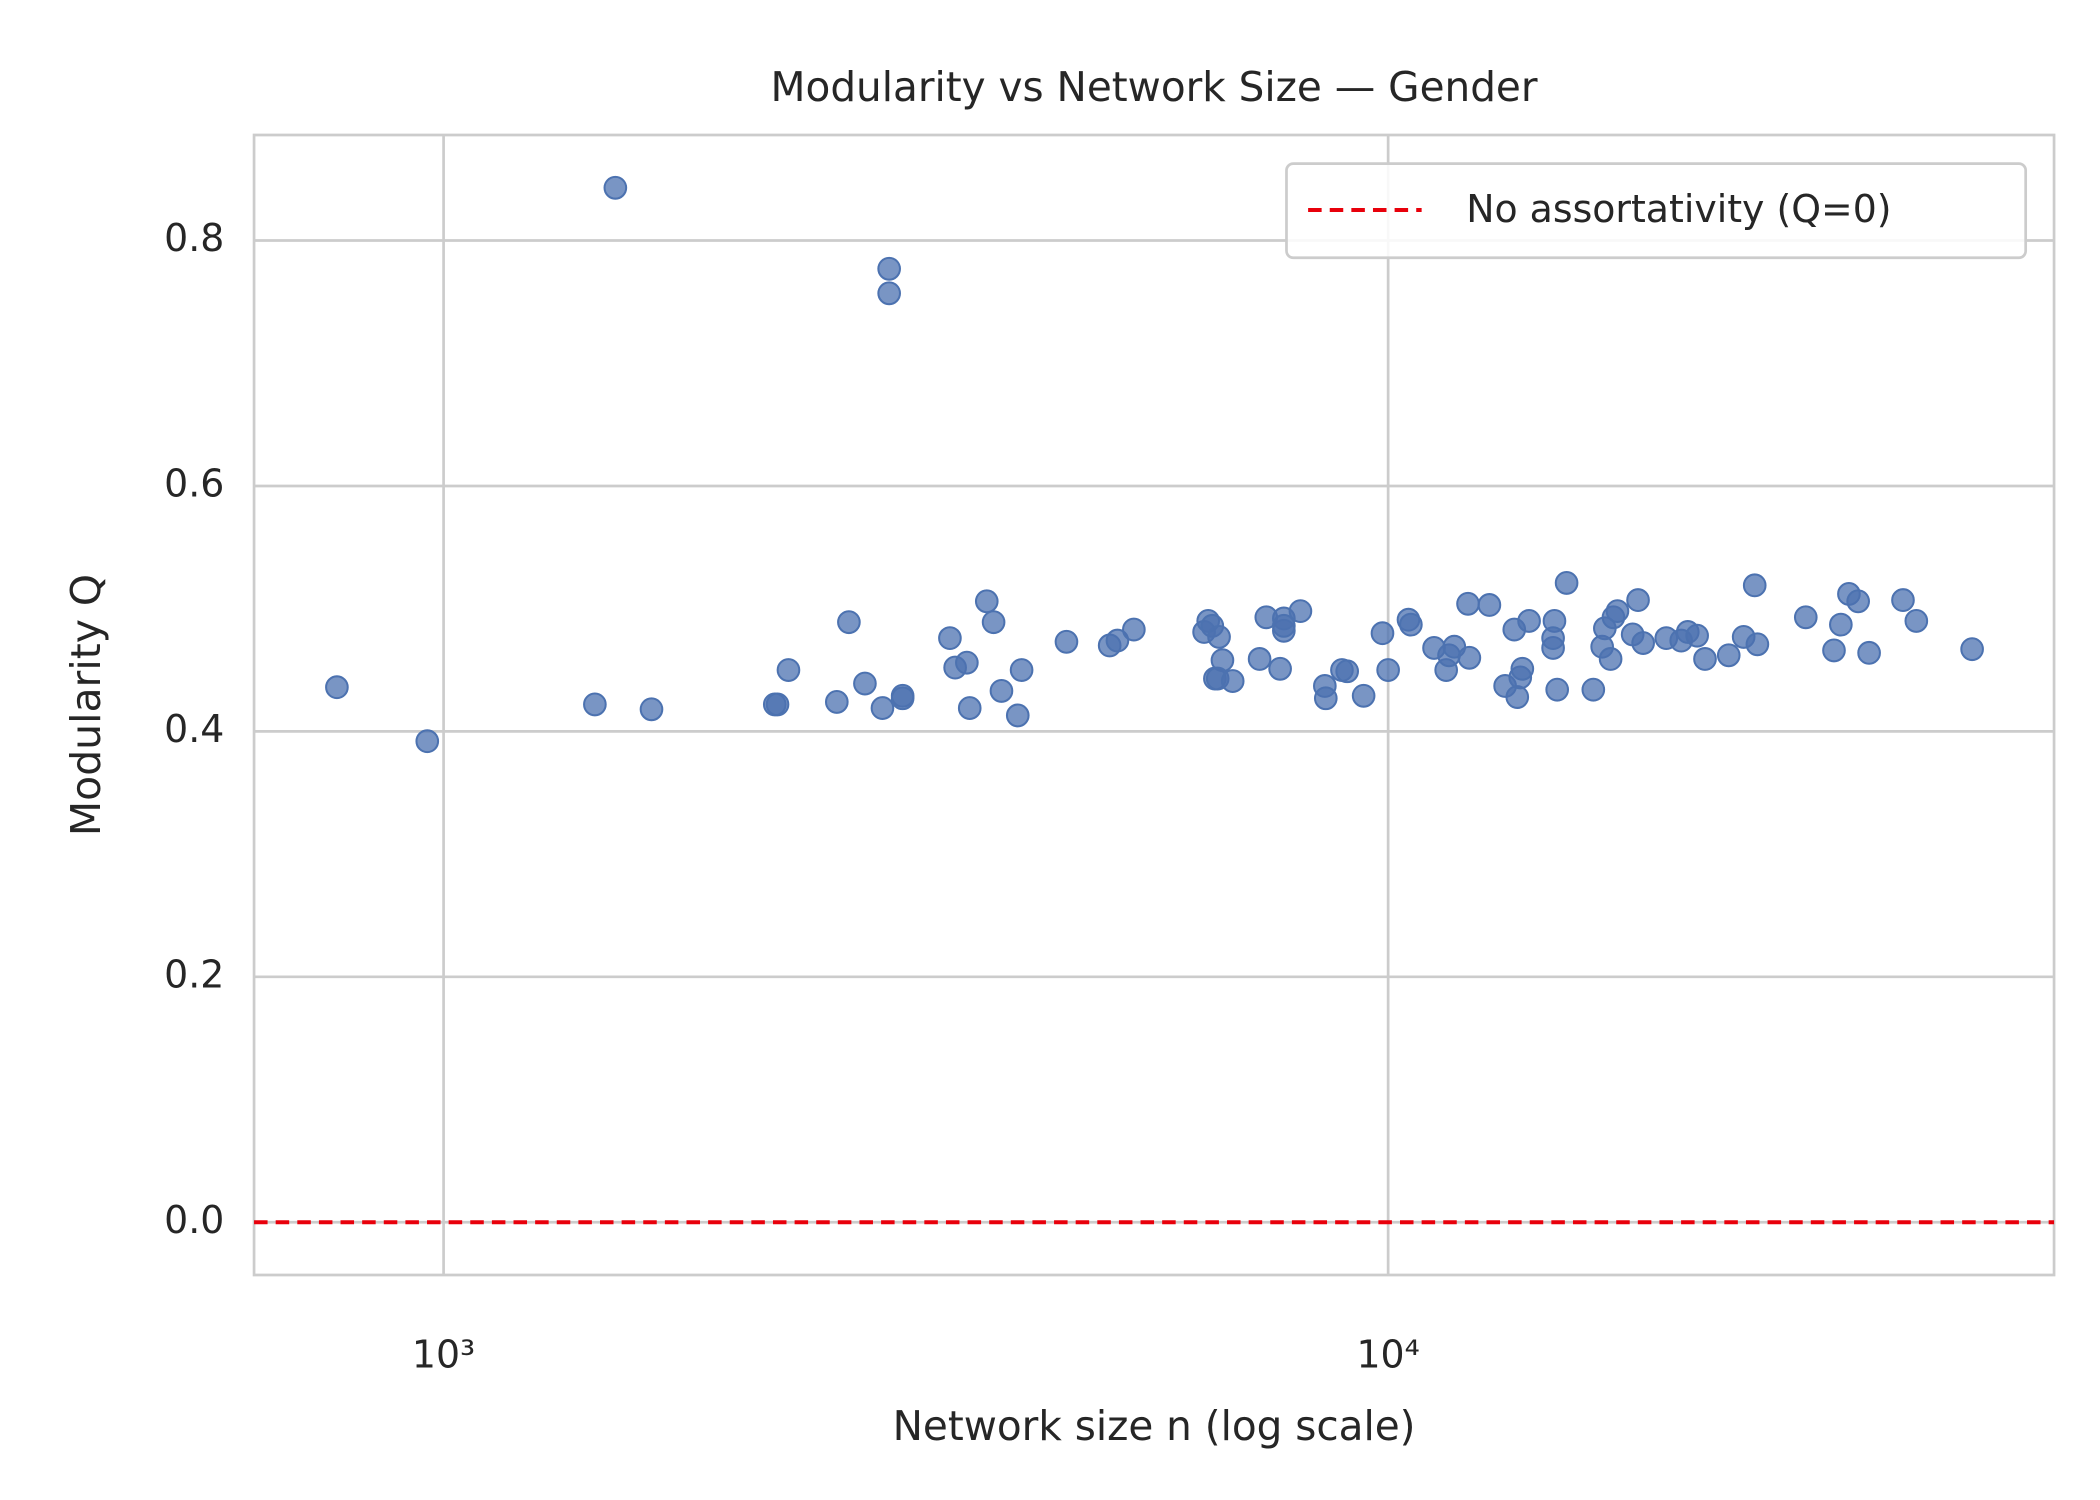 The image size is (2100, 1500). I want to click on x-tick-label: 10⁴, so click(1387, 1354).